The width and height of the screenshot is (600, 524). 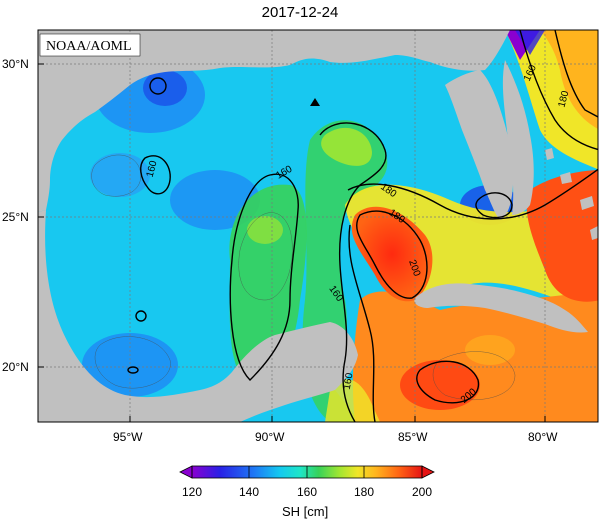 I want to click on colorbar-tick-200: 200, so click(x=422, y=492).